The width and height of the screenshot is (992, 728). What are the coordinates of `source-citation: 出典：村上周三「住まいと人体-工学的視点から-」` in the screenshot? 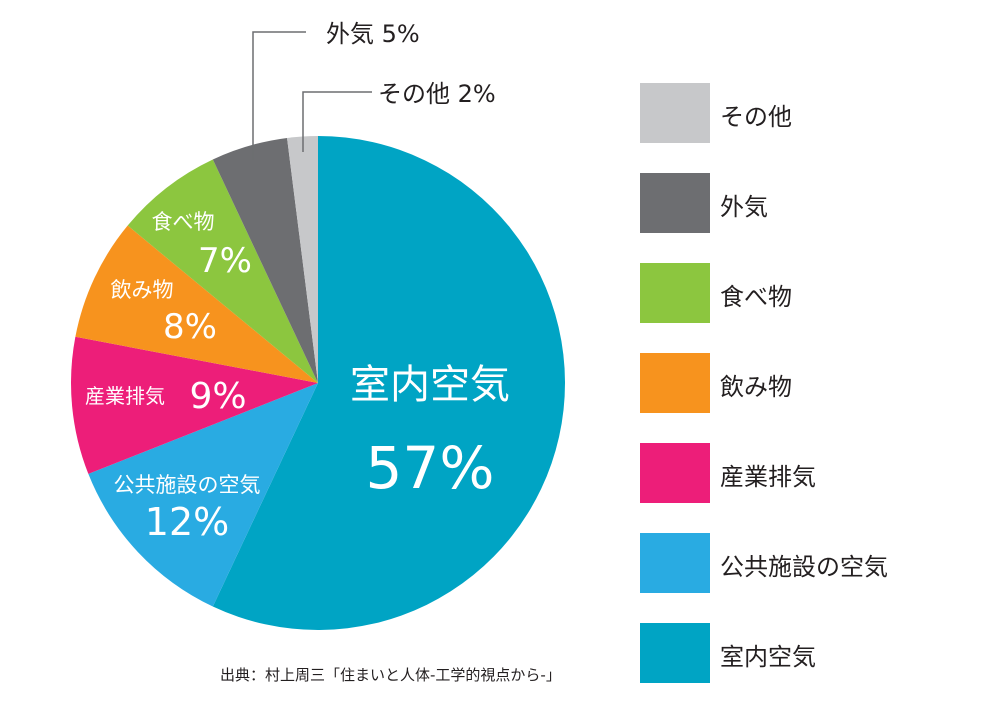 It's located at (390, 675).